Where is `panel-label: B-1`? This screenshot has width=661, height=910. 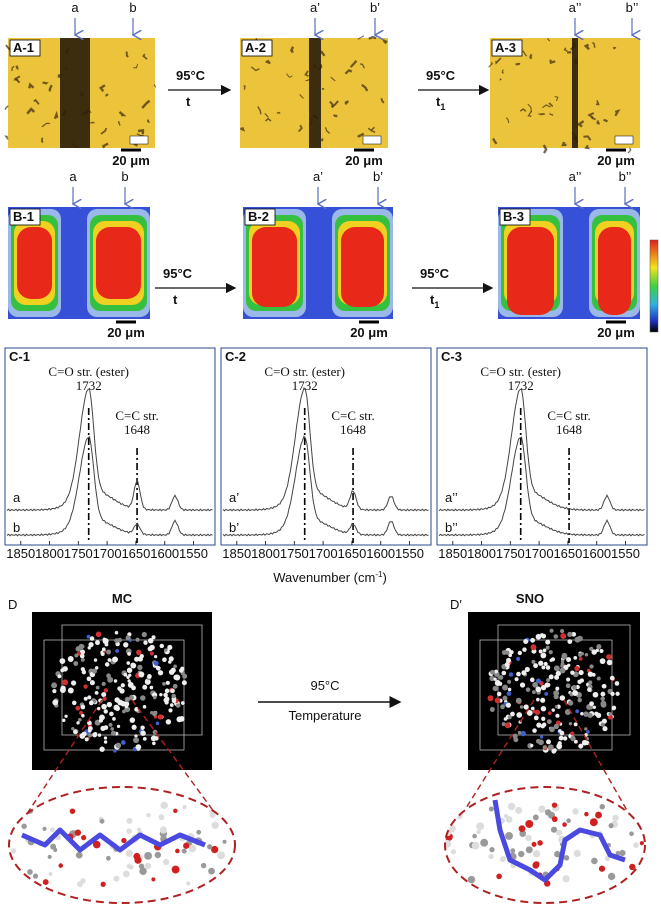 panel-label: B-1 is located at coordinates (23, 216).